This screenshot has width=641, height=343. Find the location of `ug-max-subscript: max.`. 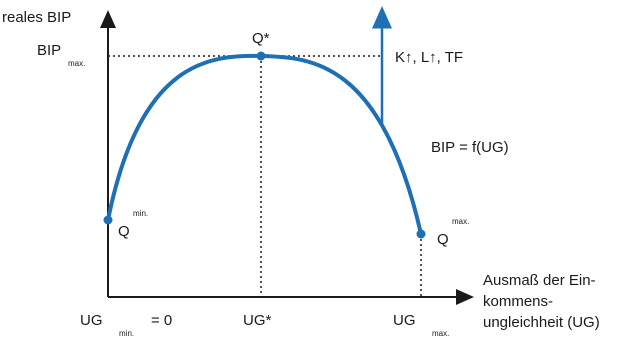

ug-max-subscript: max. is located at coordinates (440, 333).